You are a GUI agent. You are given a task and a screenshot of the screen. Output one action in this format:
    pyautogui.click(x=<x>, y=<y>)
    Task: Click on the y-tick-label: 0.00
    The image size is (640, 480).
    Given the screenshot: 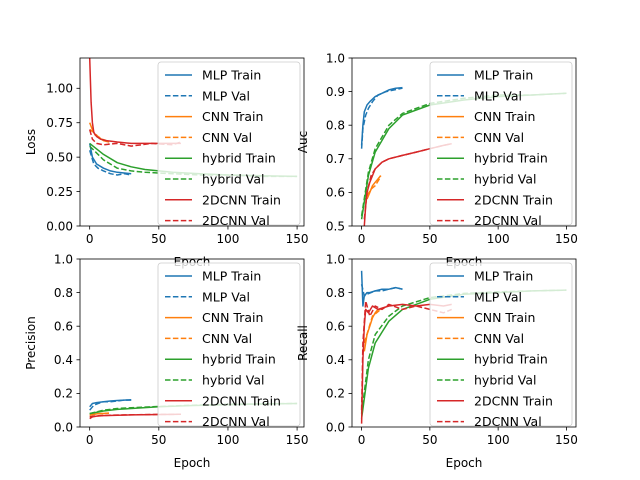 What is the action you would take?
    pyautogui.click(x=59, y=226)
    